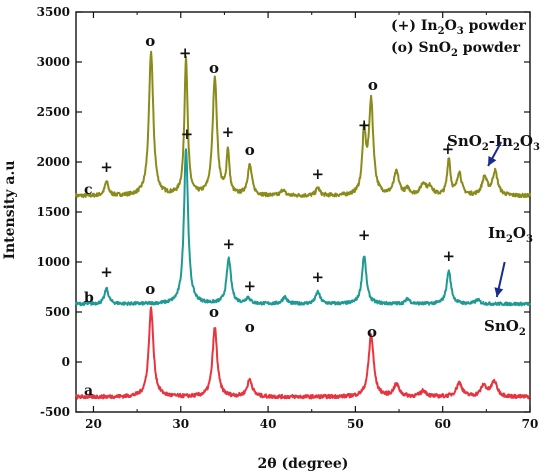 Image resolution: width=550 pixels, height=475 pixels. Describe the element at coordinates (53, 162) in the screenshot. I see `y-tick-label: 2000` at that location.